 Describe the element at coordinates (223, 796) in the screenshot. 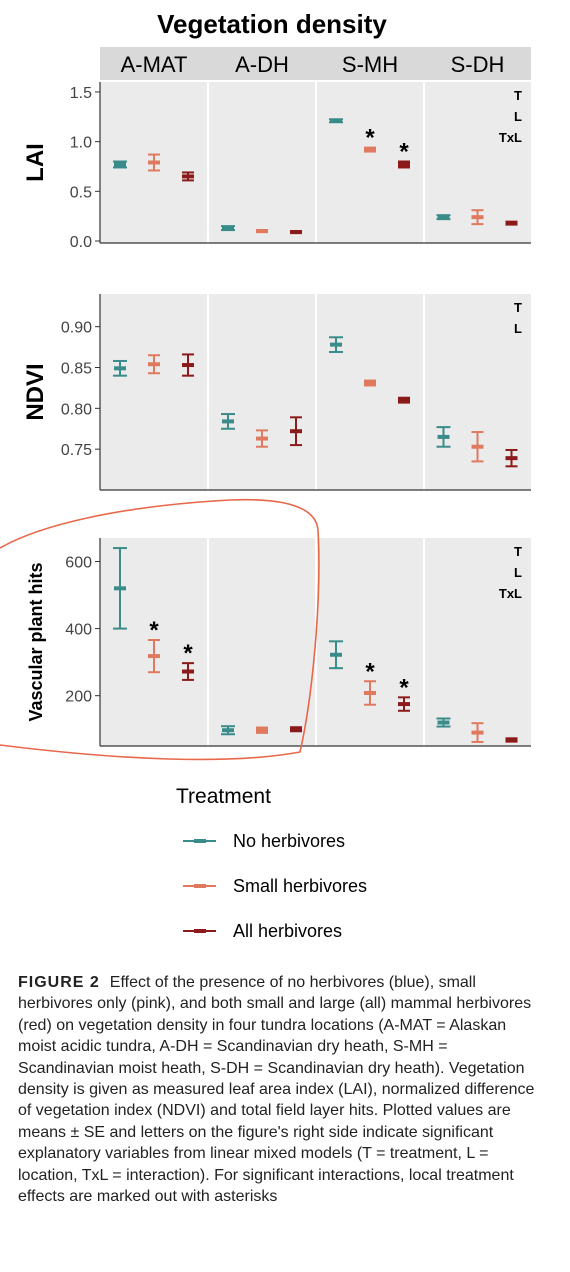

I see `legend-title: Treatment` at that location.